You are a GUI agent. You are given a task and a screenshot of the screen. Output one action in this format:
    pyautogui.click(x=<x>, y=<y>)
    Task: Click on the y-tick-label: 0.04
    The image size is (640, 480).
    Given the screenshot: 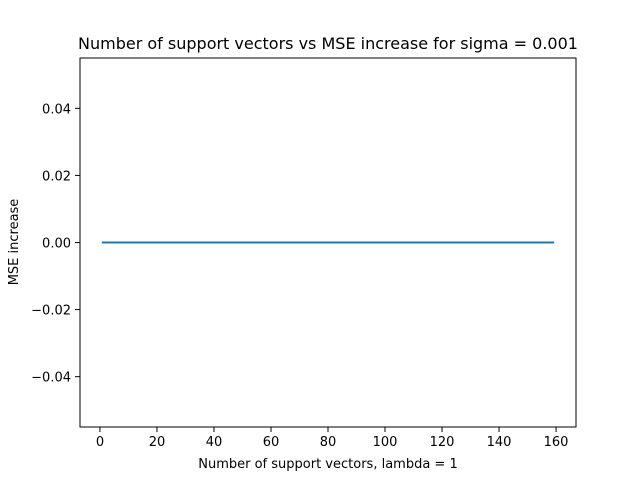 What is the action you would take?
    pyautogui.click(x=56, y=109)
    